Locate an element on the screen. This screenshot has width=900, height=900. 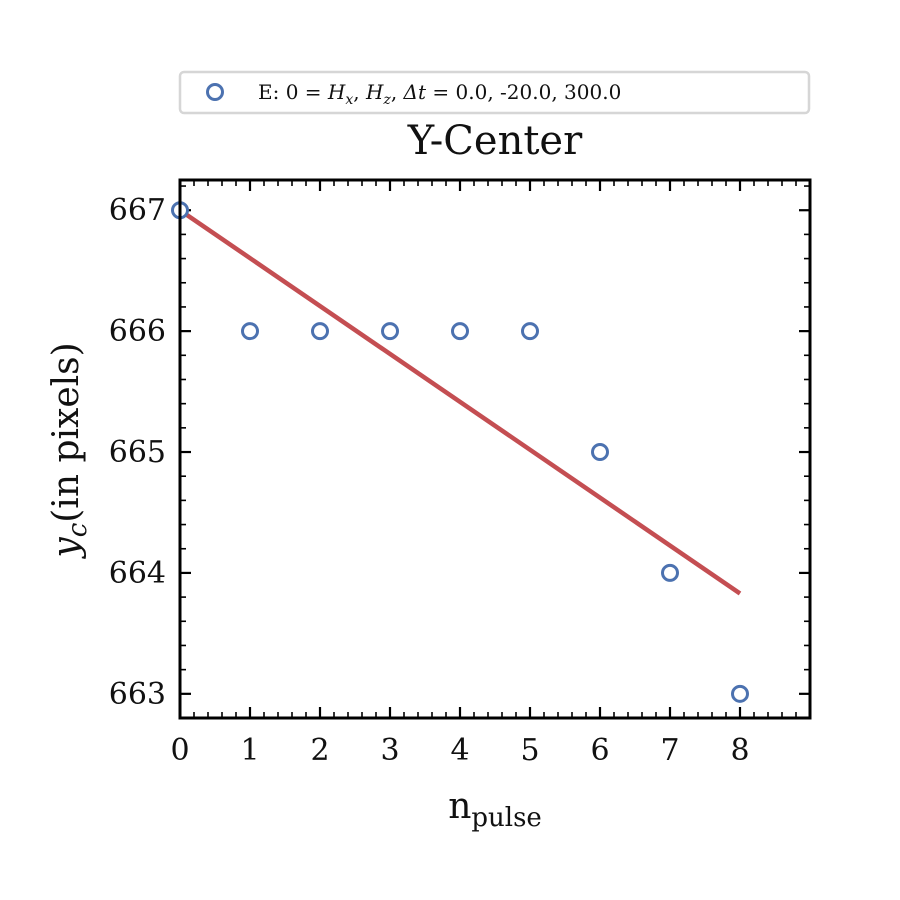
y-tick-label: 663 is located at coordinates (137, 694).